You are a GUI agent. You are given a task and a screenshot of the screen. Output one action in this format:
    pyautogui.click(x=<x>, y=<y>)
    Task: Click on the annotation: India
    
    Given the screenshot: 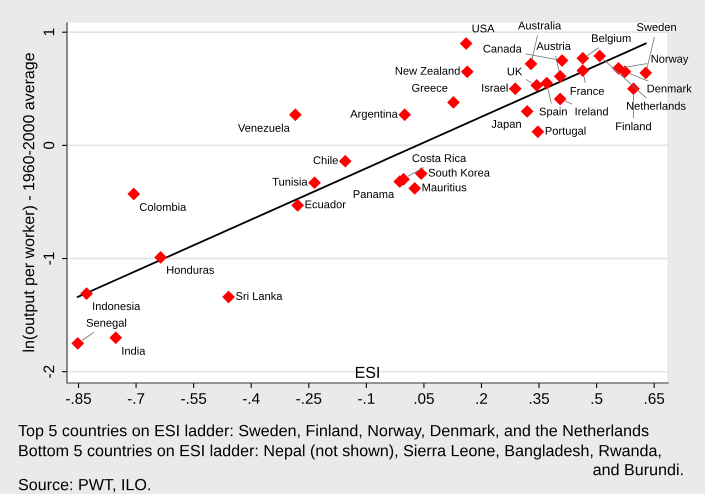 What is the action you would take?
    pyautogui.click(x=134, y=350)
    